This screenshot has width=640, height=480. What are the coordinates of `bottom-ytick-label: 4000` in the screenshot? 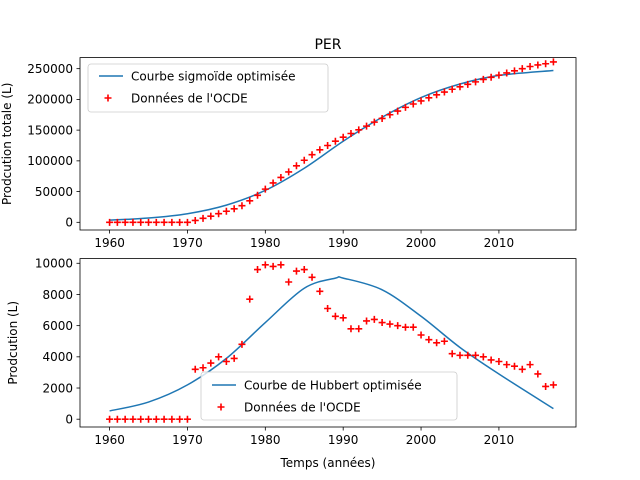 It's located at (57, 357).